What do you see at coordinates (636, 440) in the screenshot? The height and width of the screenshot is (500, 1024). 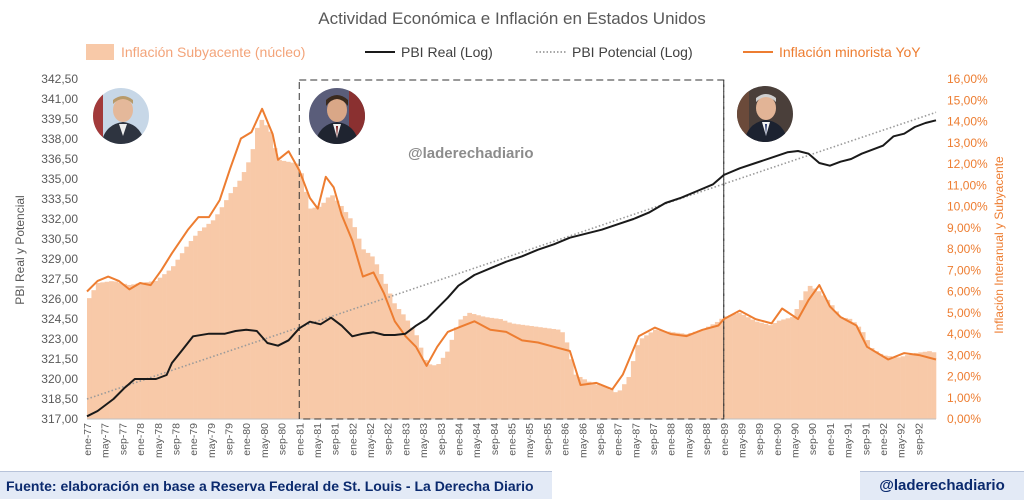 I see `x-tick-label: may-87` at bounding box center [636, 440].